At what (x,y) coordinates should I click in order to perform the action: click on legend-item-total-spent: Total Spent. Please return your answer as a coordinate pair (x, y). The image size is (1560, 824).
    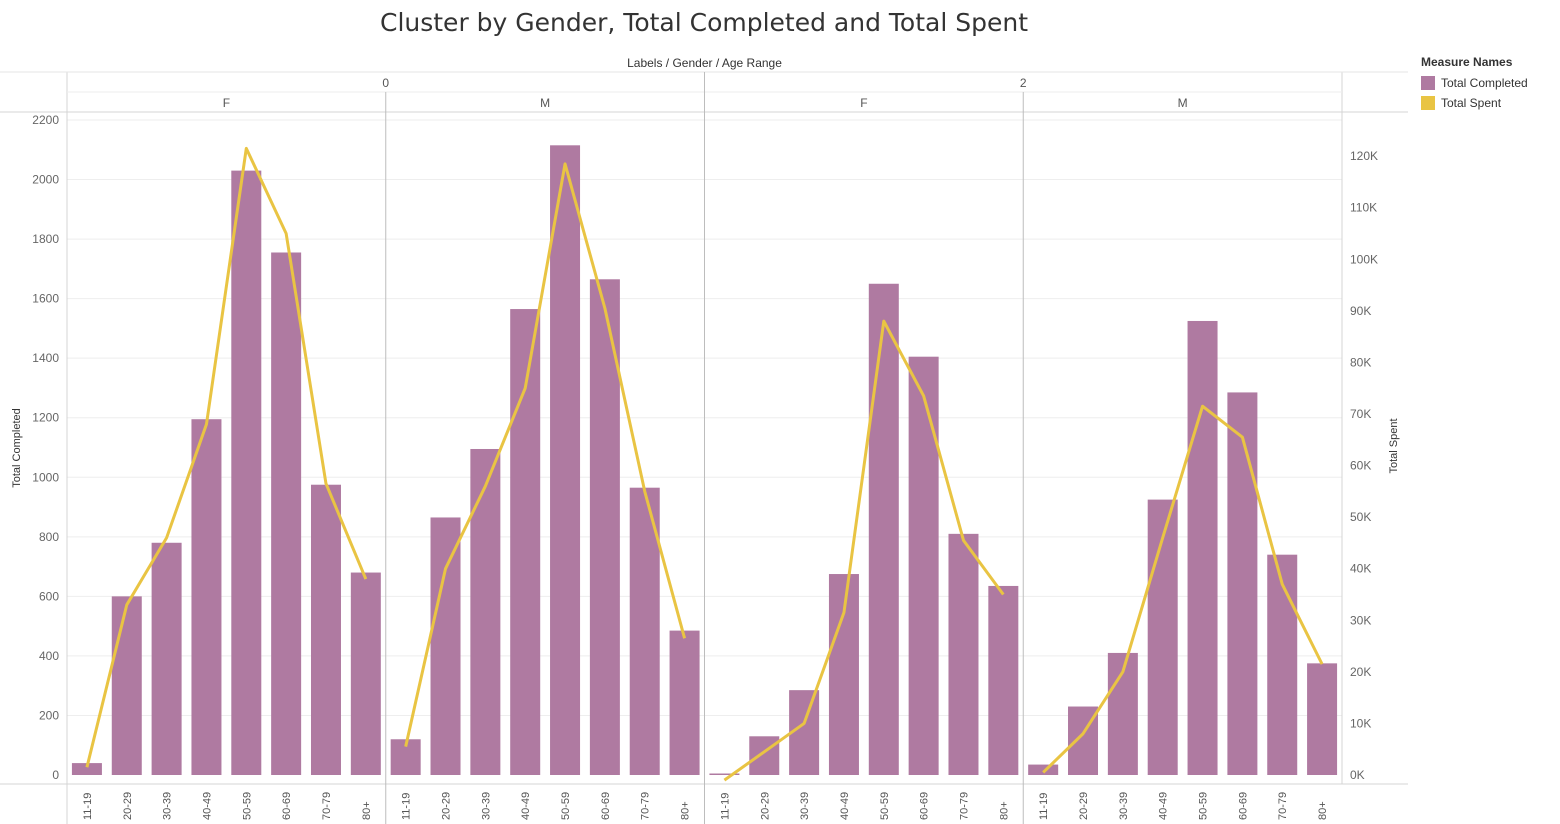
    Looking at the image, I should click on (1474, 103).